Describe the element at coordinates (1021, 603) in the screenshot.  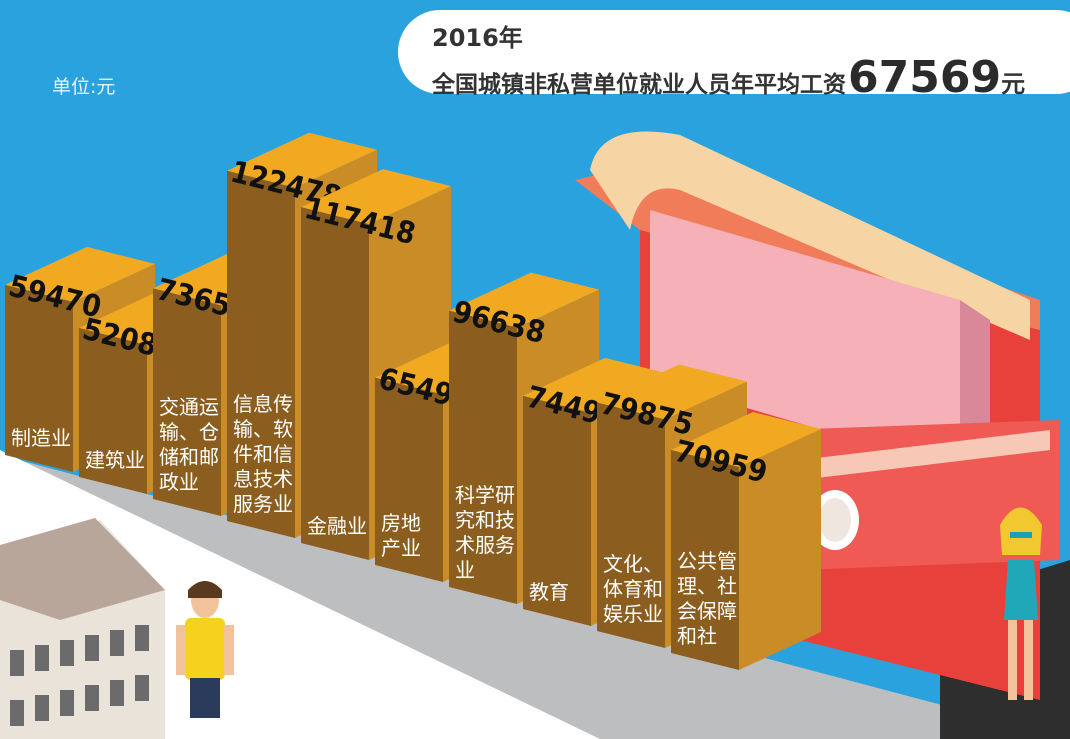
I see `woman-figure-icon` at that location.